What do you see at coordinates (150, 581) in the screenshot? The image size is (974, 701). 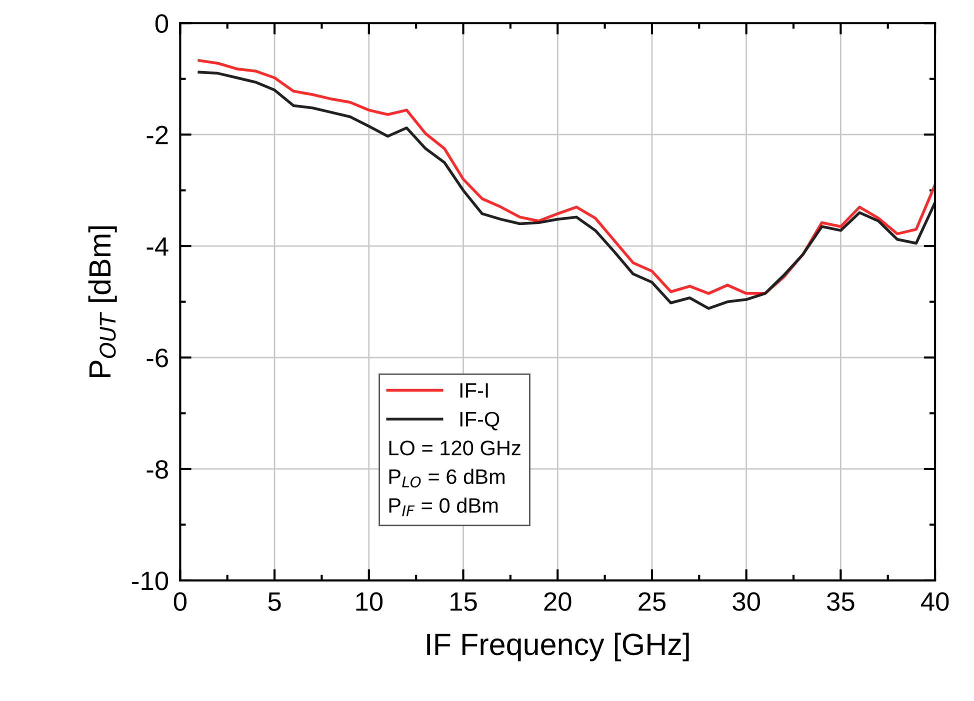 I see `y-tick-label: -10` at bounding box center [150, 581].